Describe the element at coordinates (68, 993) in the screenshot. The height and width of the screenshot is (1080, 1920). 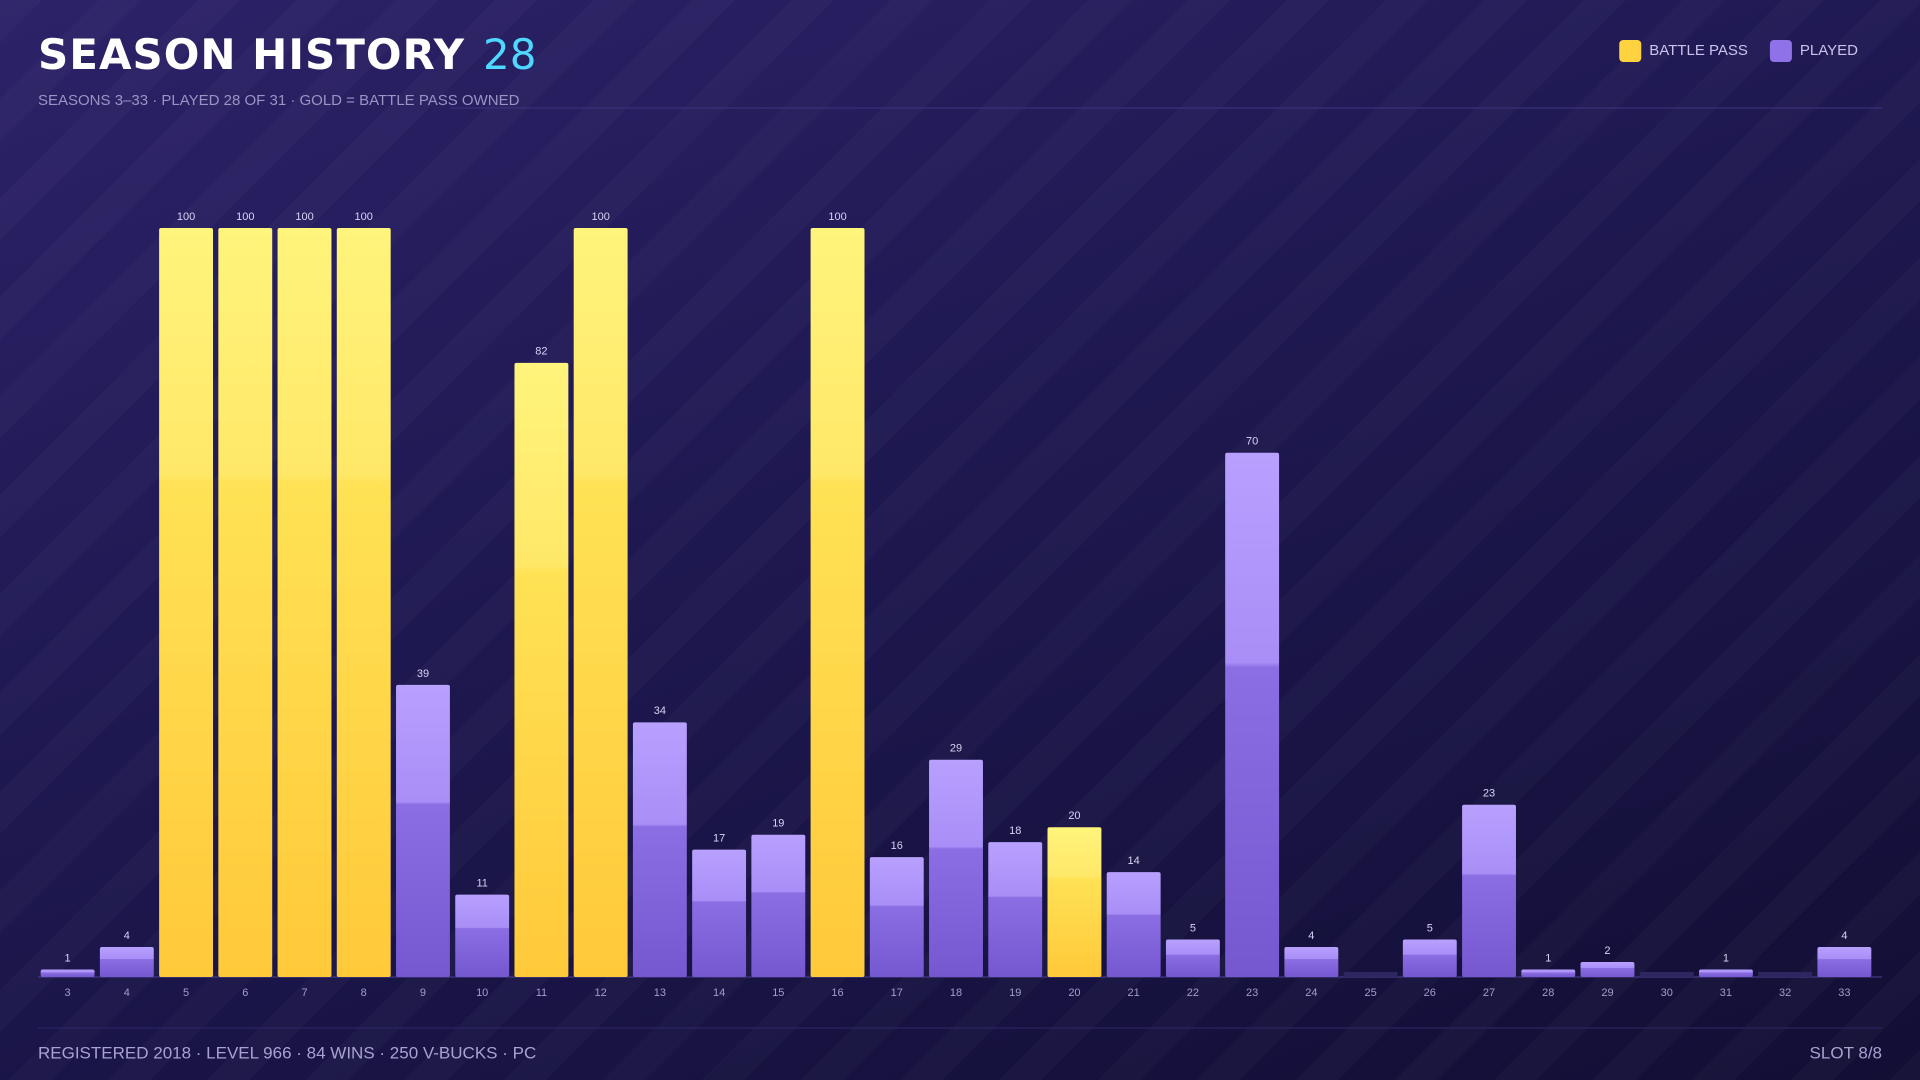
I see `x-tick-label: 3` at that location.